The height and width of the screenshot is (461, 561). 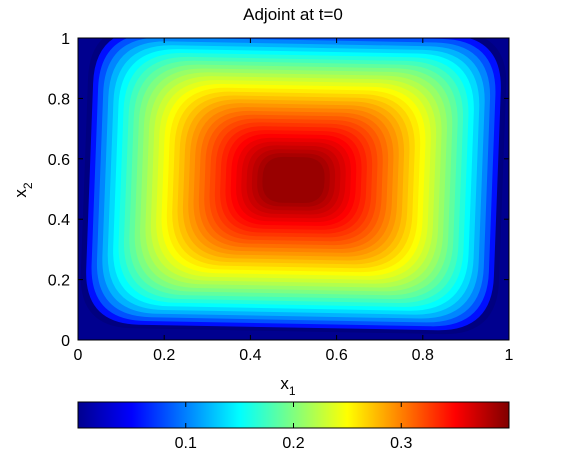 I want to click on colorbar-ticks: 0.1 0.2 0.3, so click(x=293, y=427).